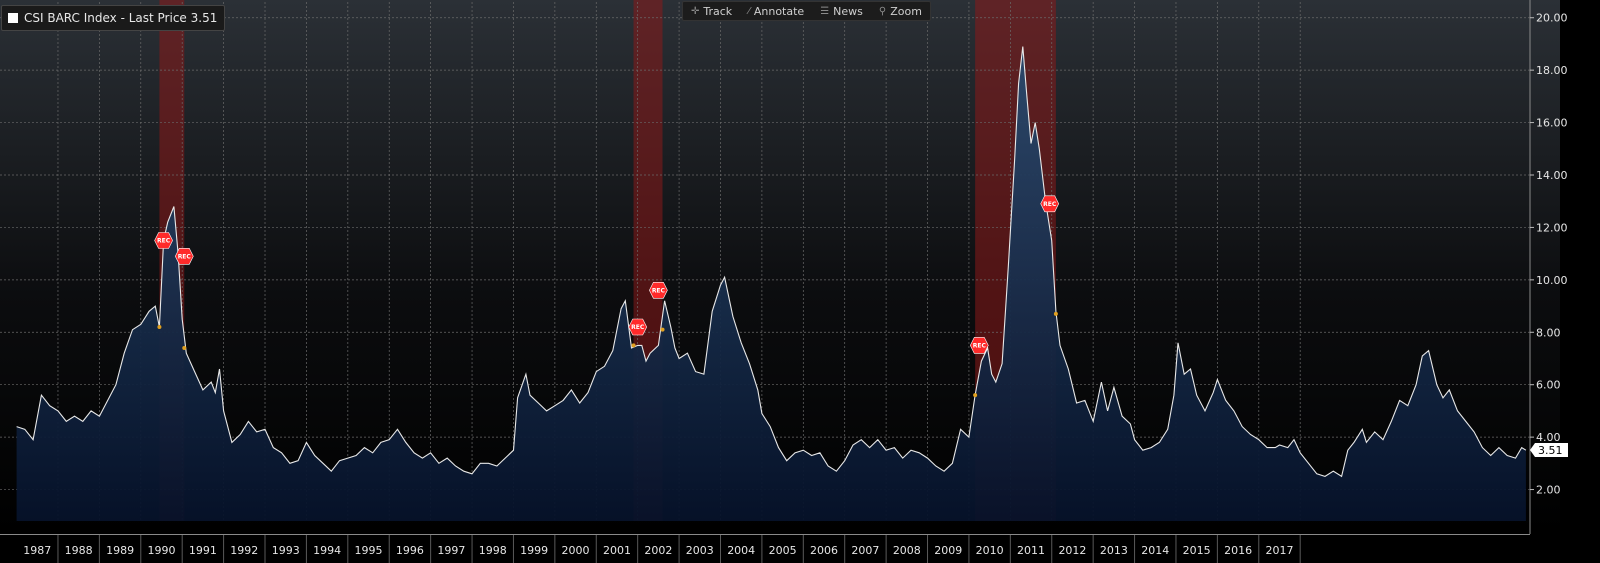 The image size is (1600, 563). I want to click on x-tick-label-27: 2014, so click(1155, 550).